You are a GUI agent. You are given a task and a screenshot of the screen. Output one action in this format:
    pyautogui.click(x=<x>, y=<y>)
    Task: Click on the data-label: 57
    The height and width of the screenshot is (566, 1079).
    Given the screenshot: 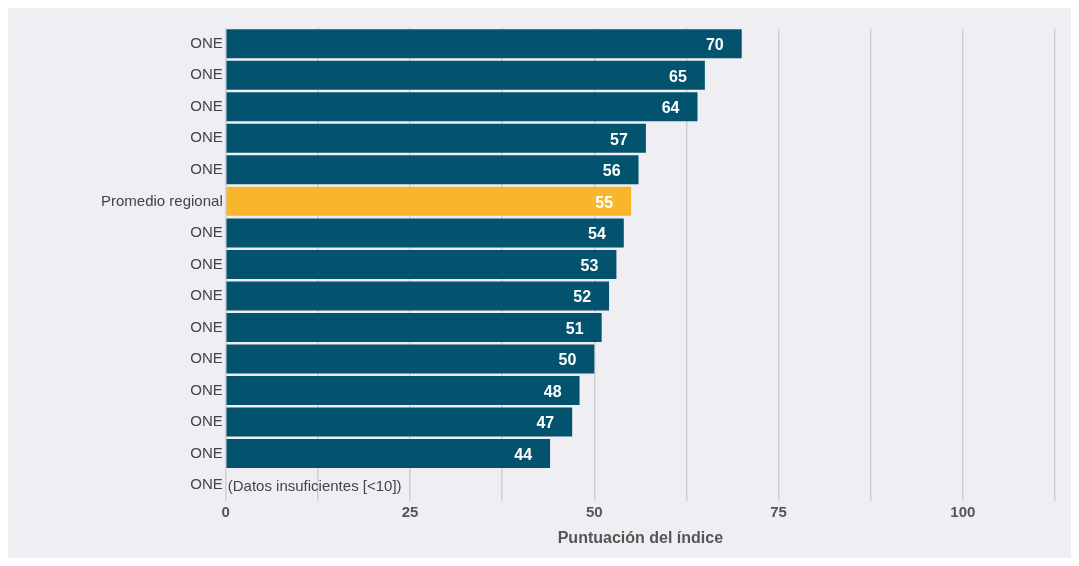 What is the action you would take?
    pyautogui.click(x=619, y=139)
    